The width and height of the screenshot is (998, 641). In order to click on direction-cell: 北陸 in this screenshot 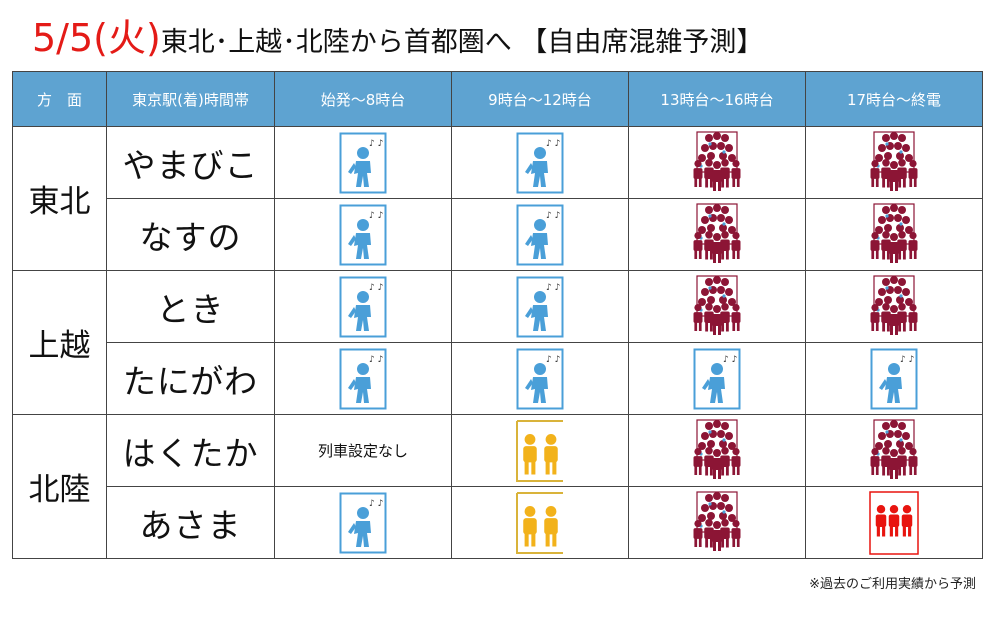, I will do `click(59, 486)`.